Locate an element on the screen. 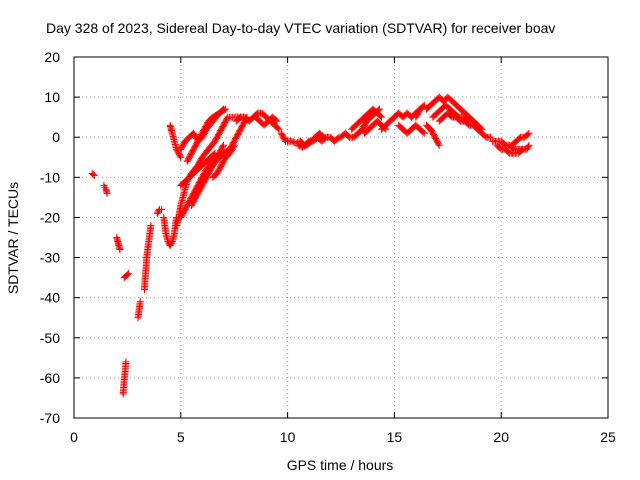 Image resolution: width=640 pixels, height=480 pixels. y-tick-label: 10 is located at coordinates (52, 97).